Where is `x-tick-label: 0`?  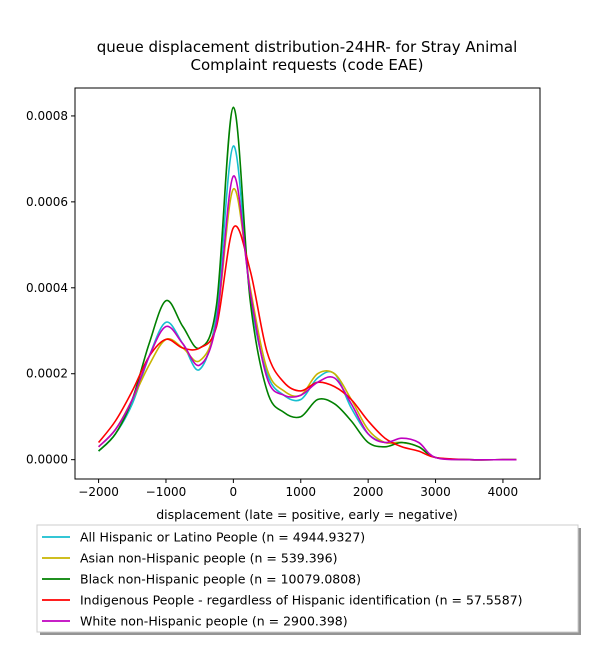
x-tick-label: 0 is located at coordinates (234, 492).